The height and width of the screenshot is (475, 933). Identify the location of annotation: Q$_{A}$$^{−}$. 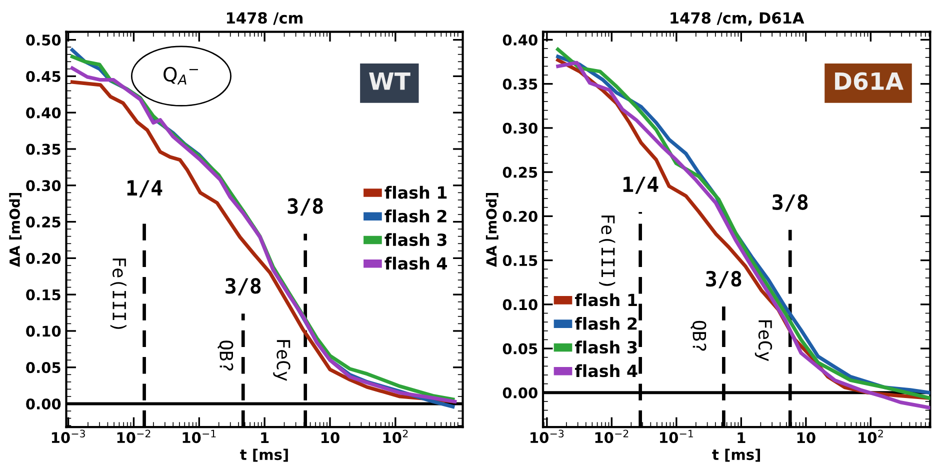
(181, 75).